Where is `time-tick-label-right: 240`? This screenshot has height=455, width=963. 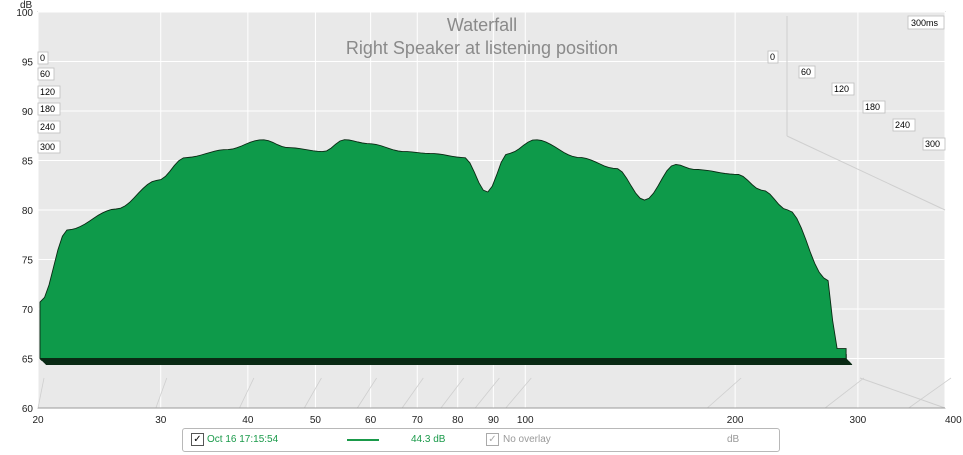 time-tick-label-right: 240 is located at coordinates (902, 125).